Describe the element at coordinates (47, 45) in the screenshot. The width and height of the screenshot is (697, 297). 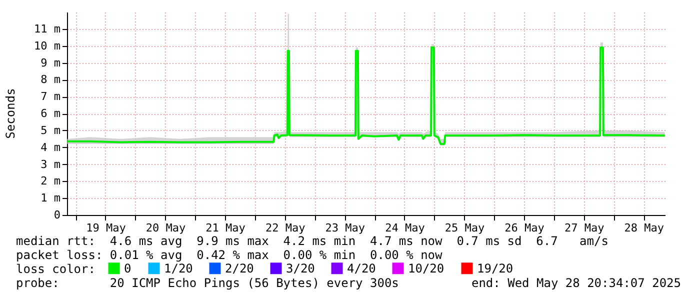
I see `y-tick-label: 10 m` at that location.